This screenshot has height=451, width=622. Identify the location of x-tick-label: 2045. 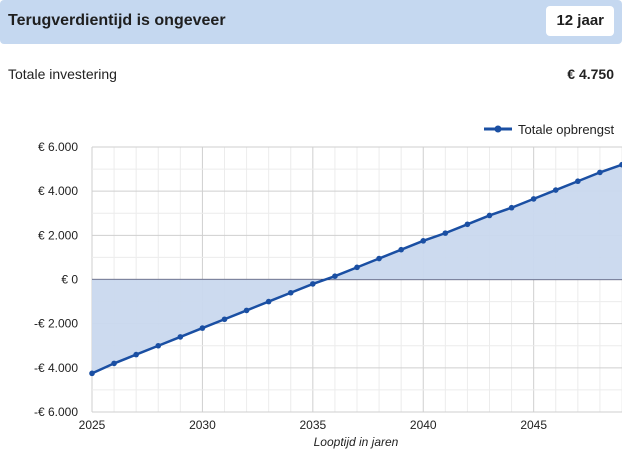
(533, 425).